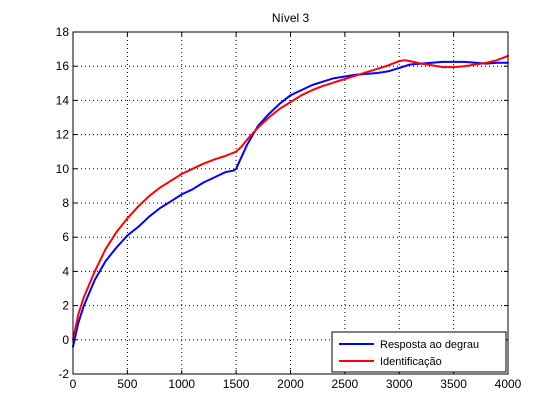  I want to click on legend-label: Identificação, so click(411, 362).